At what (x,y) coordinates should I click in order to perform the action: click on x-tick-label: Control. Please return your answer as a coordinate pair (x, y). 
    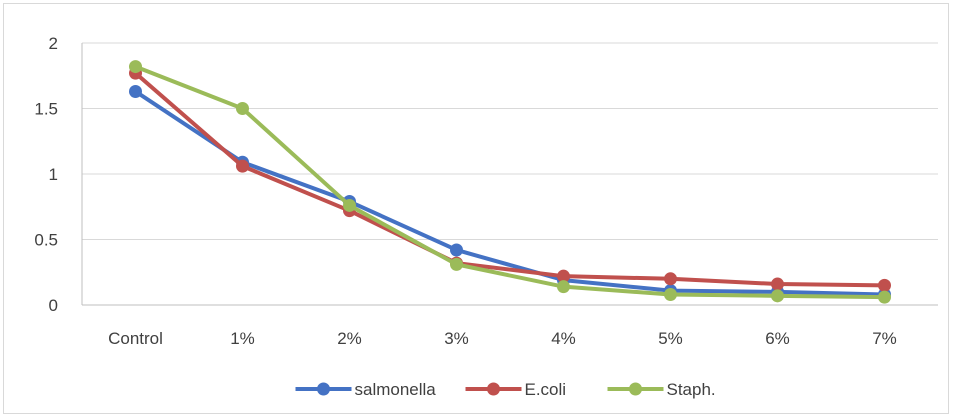
    Looking at the image, I should click on (135, 338).